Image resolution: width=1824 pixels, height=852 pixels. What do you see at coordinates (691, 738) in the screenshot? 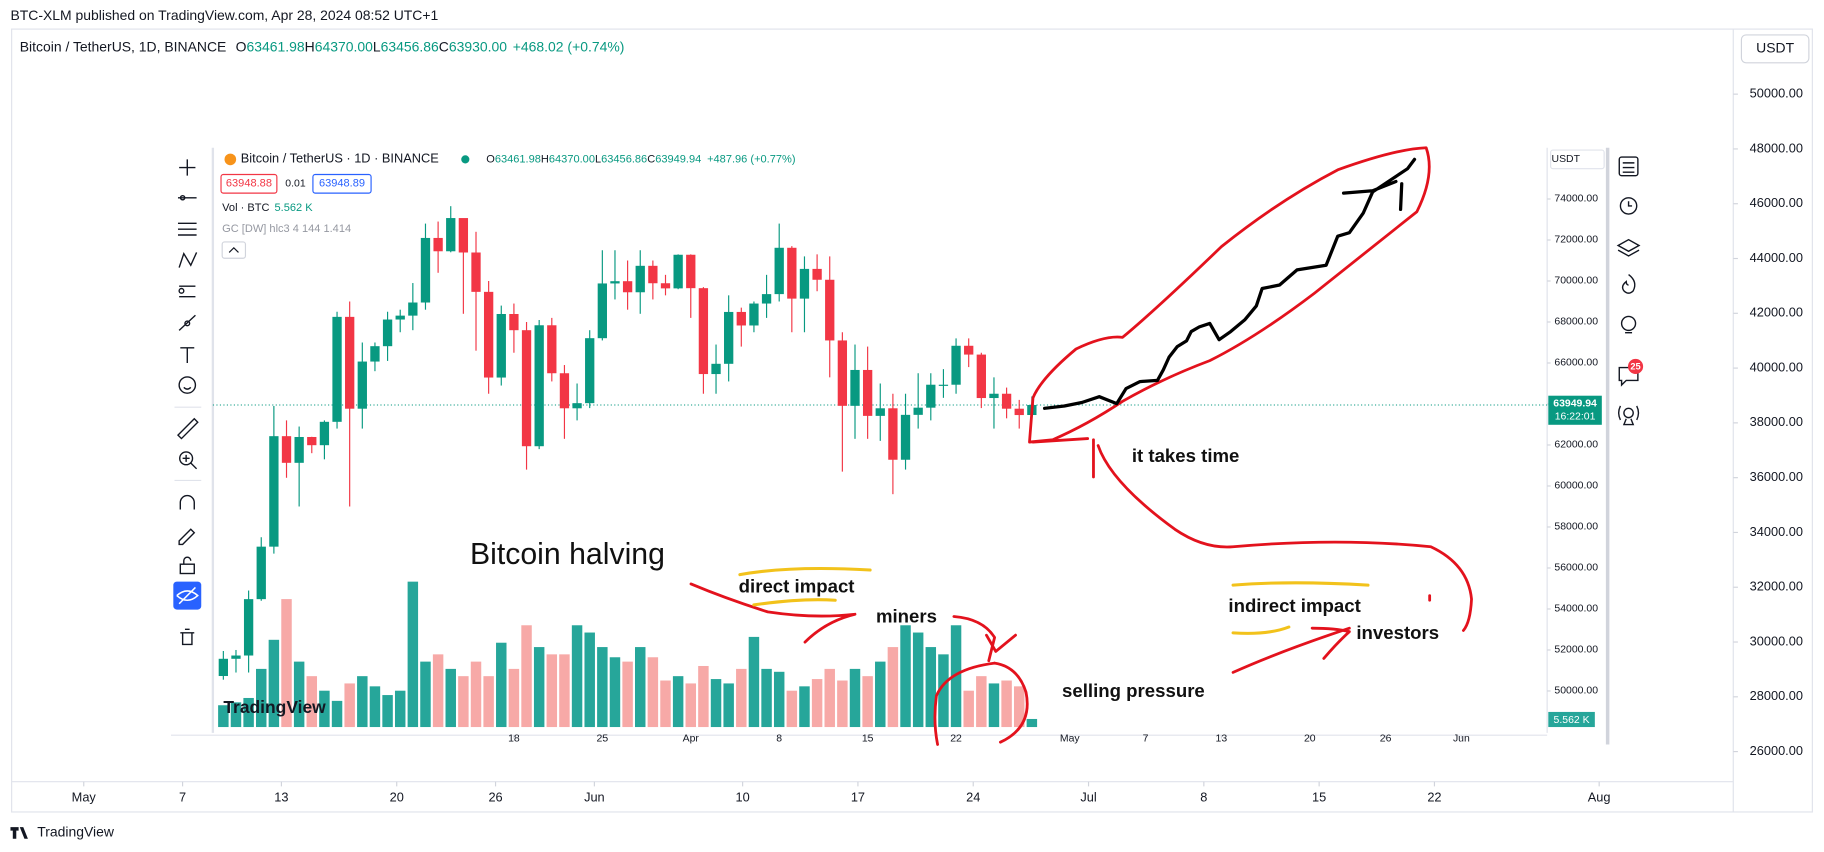
I see `x-tick-label: Apr` at bounding box center [691, 738].